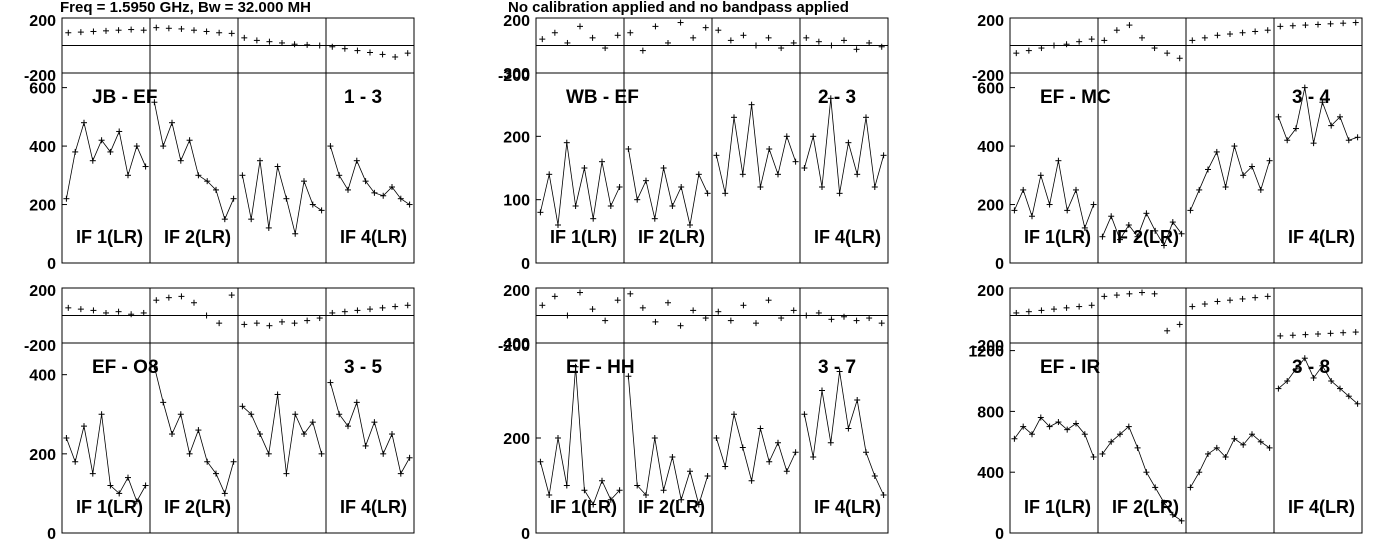  I want to click on baseline-label: JB - EF, so click(124, 97).